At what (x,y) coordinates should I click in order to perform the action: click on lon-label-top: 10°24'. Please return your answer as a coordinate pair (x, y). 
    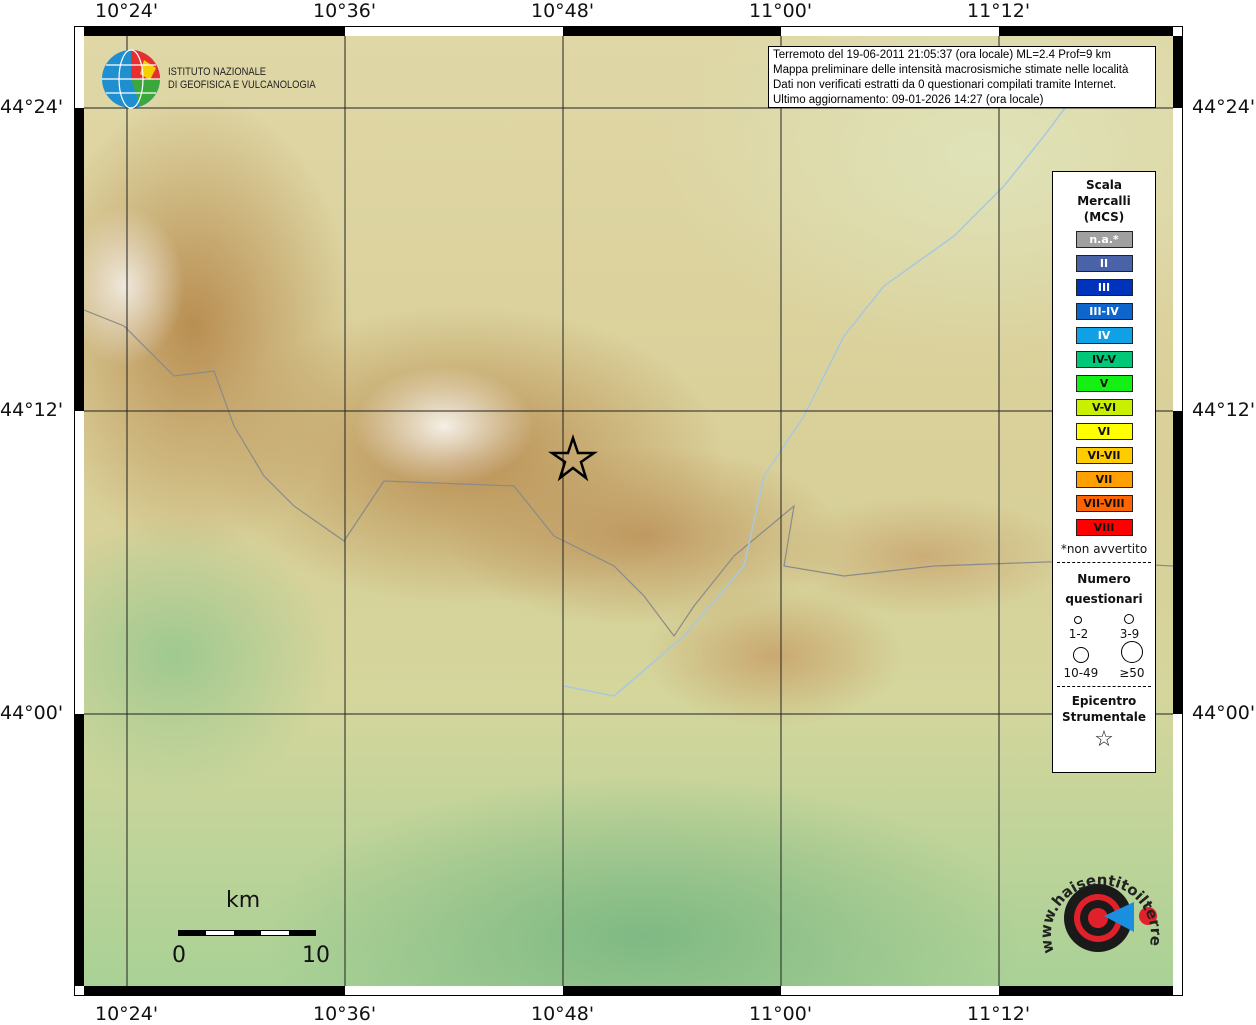
    Looking at the image, I should click on (127, 11).